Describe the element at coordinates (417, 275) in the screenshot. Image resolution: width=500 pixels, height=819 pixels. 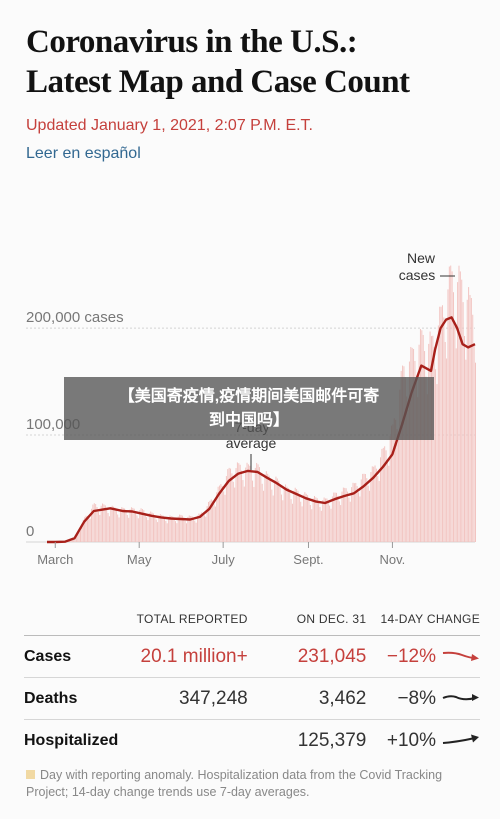
I see `new-cases-label: cases` at that location.